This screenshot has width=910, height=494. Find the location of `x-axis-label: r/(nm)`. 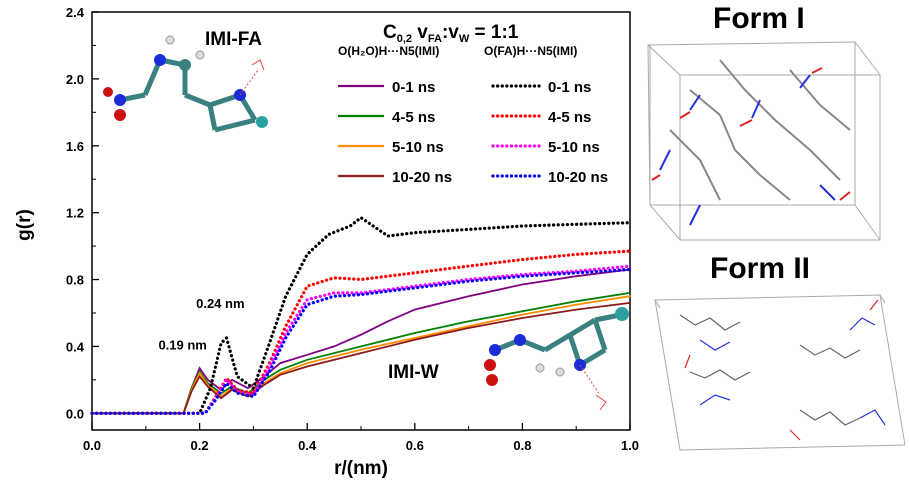

x-axis-label: r/(nm) is located at coordinates (361, 468).